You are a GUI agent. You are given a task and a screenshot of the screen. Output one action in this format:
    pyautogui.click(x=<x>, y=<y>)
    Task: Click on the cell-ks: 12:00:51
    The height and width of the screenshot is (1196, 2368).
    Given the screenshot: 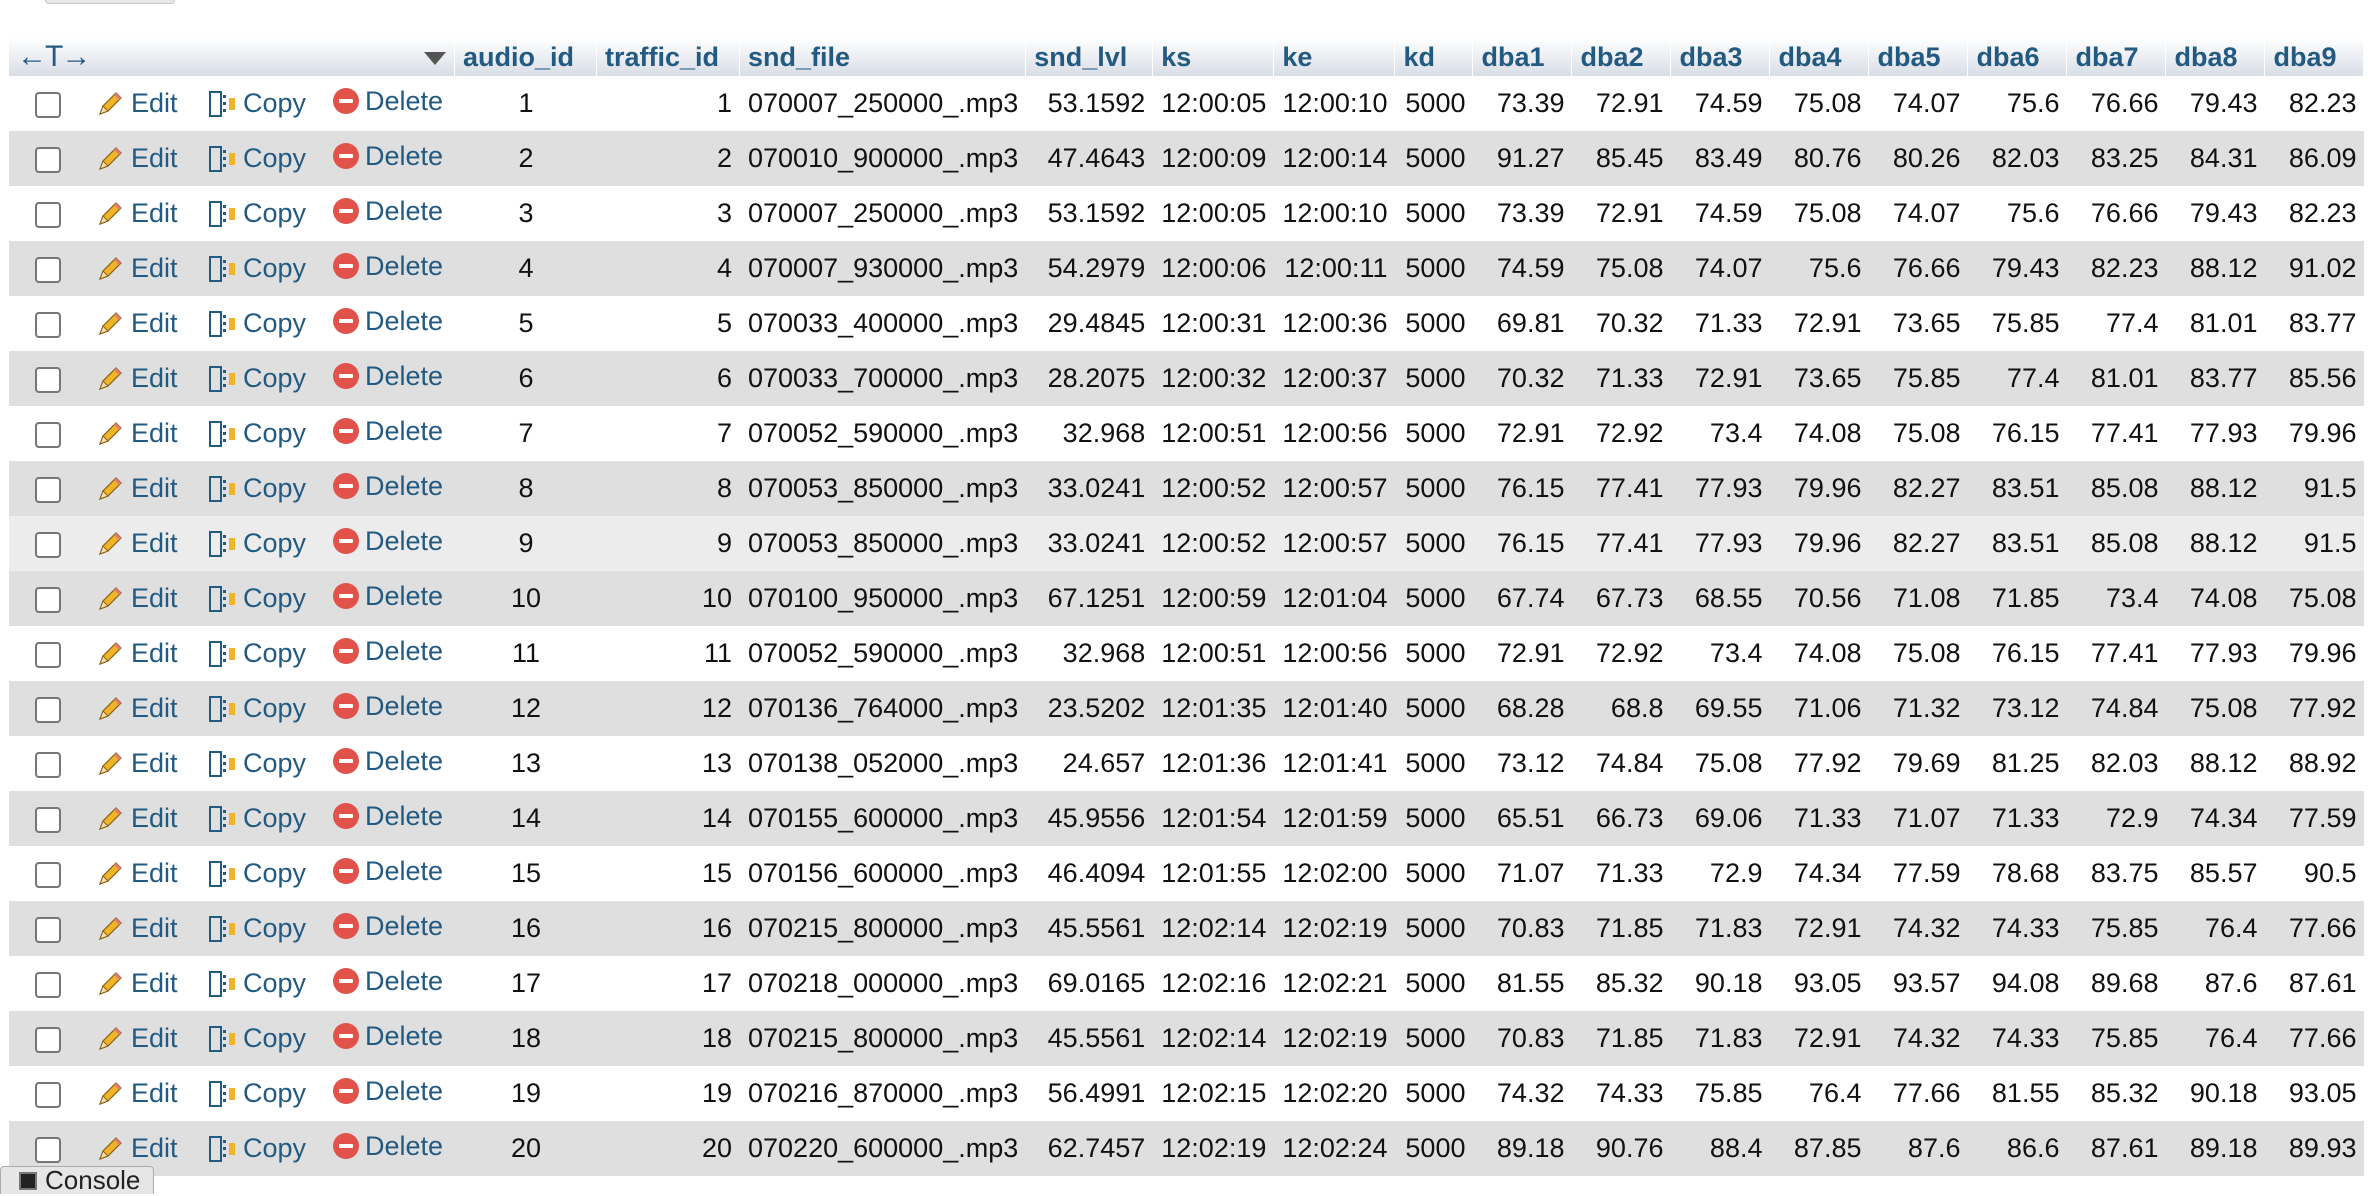 What is the action you would take?
    pyautogui.click(x=1214, y=433)
    